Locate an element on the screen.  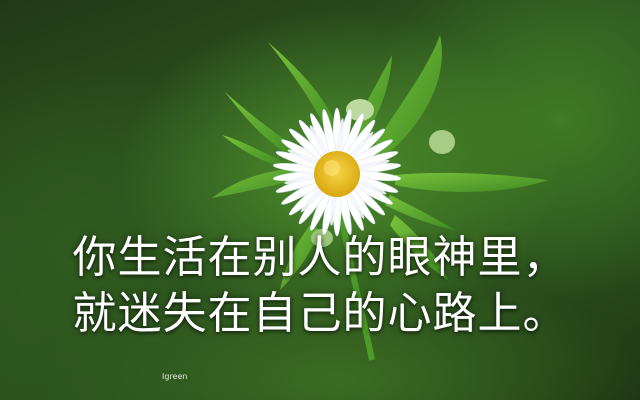
quote-line-2: 就迷失在自己的心路上。 is located at coordinates (320, 313).